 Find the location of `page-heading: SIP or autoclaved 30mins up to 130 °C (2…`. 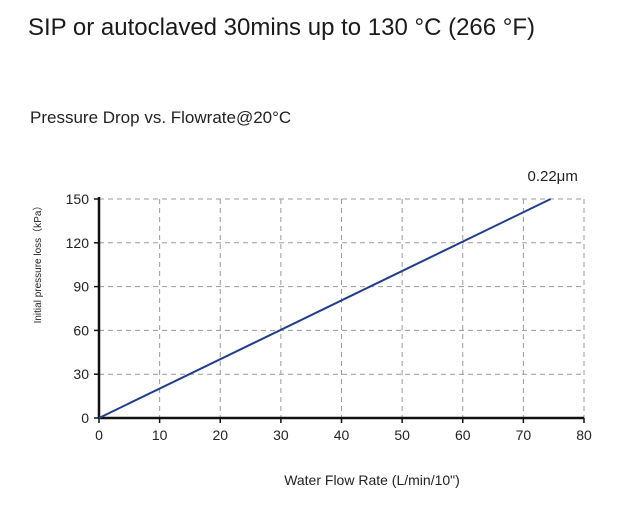

page-heading: SIP or autoclaved 30mins up to 130 °C (2… is located at coordinates (282, 27).